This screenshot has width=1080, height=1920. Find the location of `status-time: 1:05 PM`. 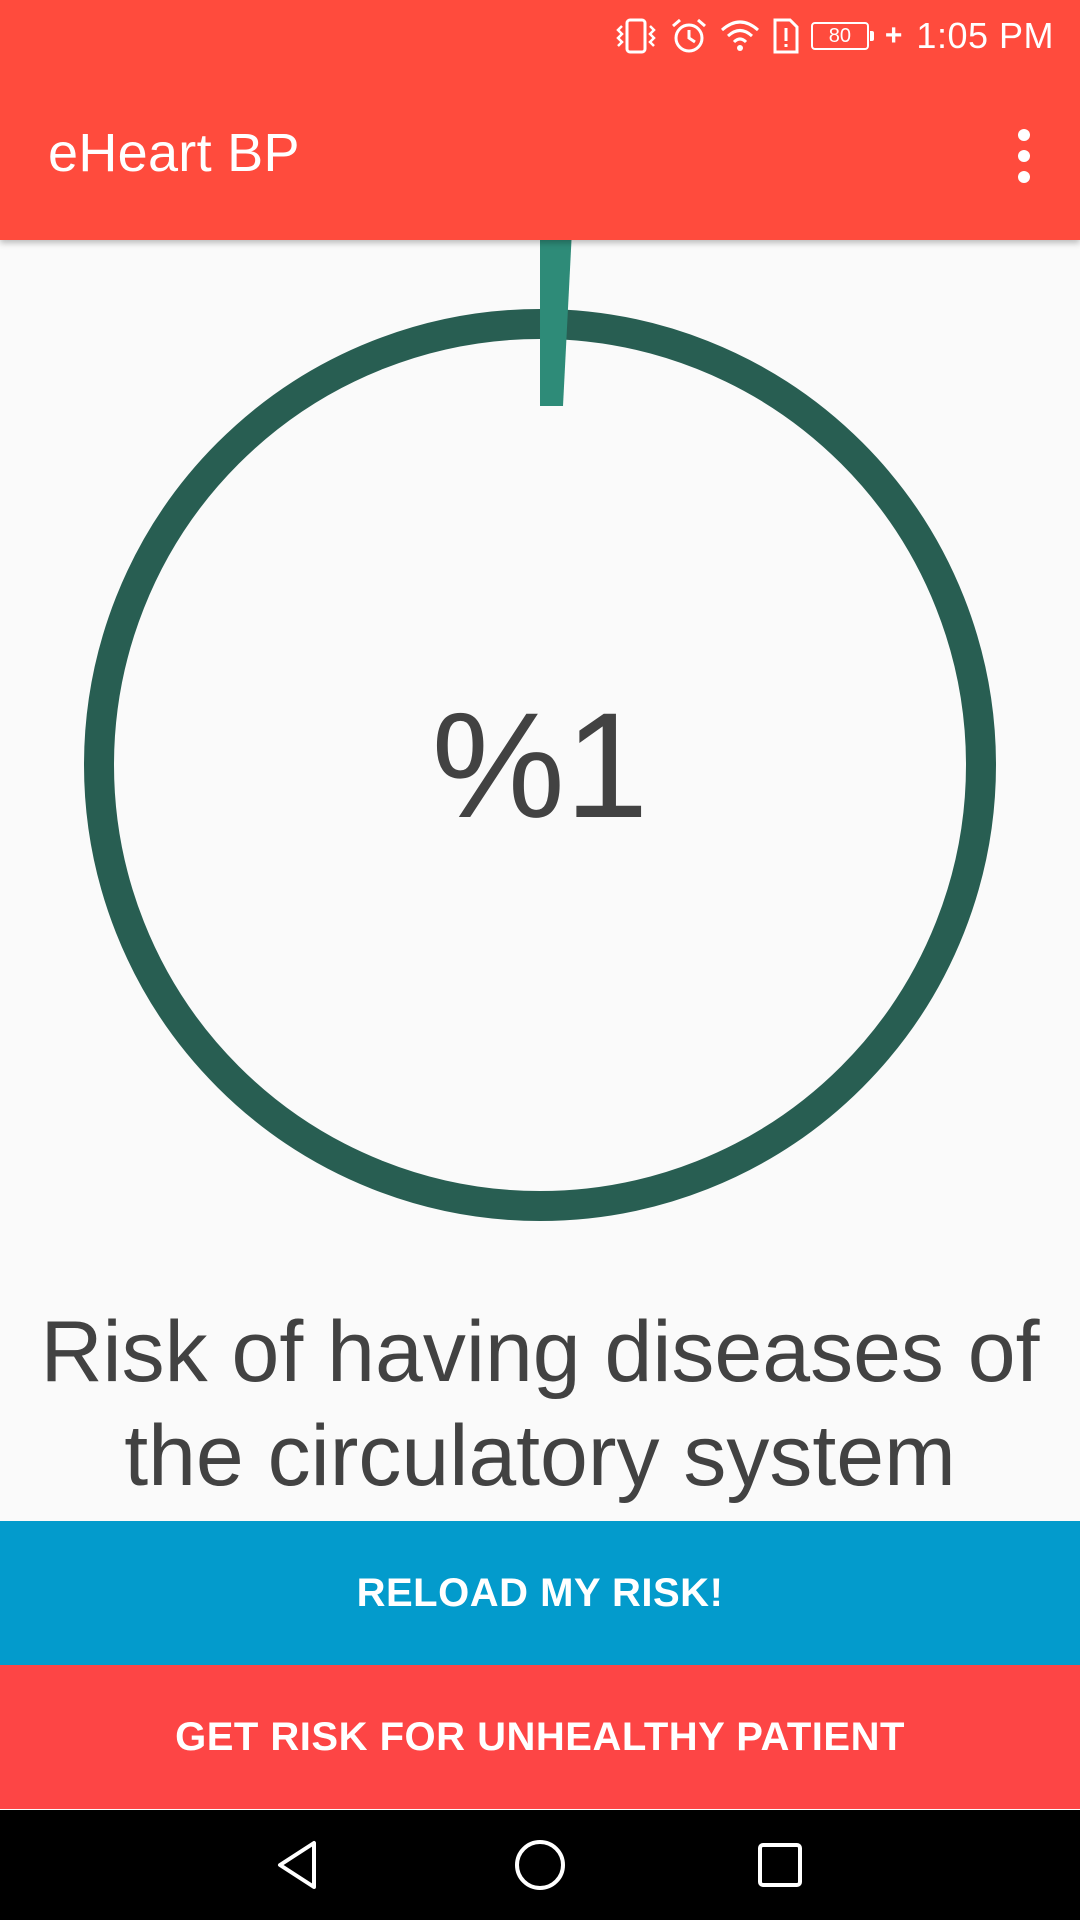

status-time: 1:05 PM is located at coordinates (985, 35).